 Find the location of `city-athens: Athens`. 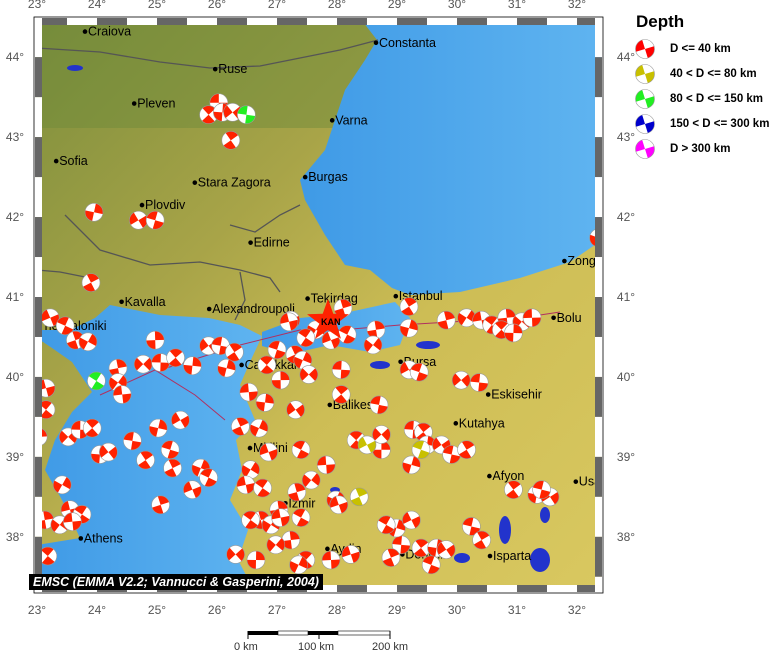

city-athens: Athens is located at coordinates (100, 538).